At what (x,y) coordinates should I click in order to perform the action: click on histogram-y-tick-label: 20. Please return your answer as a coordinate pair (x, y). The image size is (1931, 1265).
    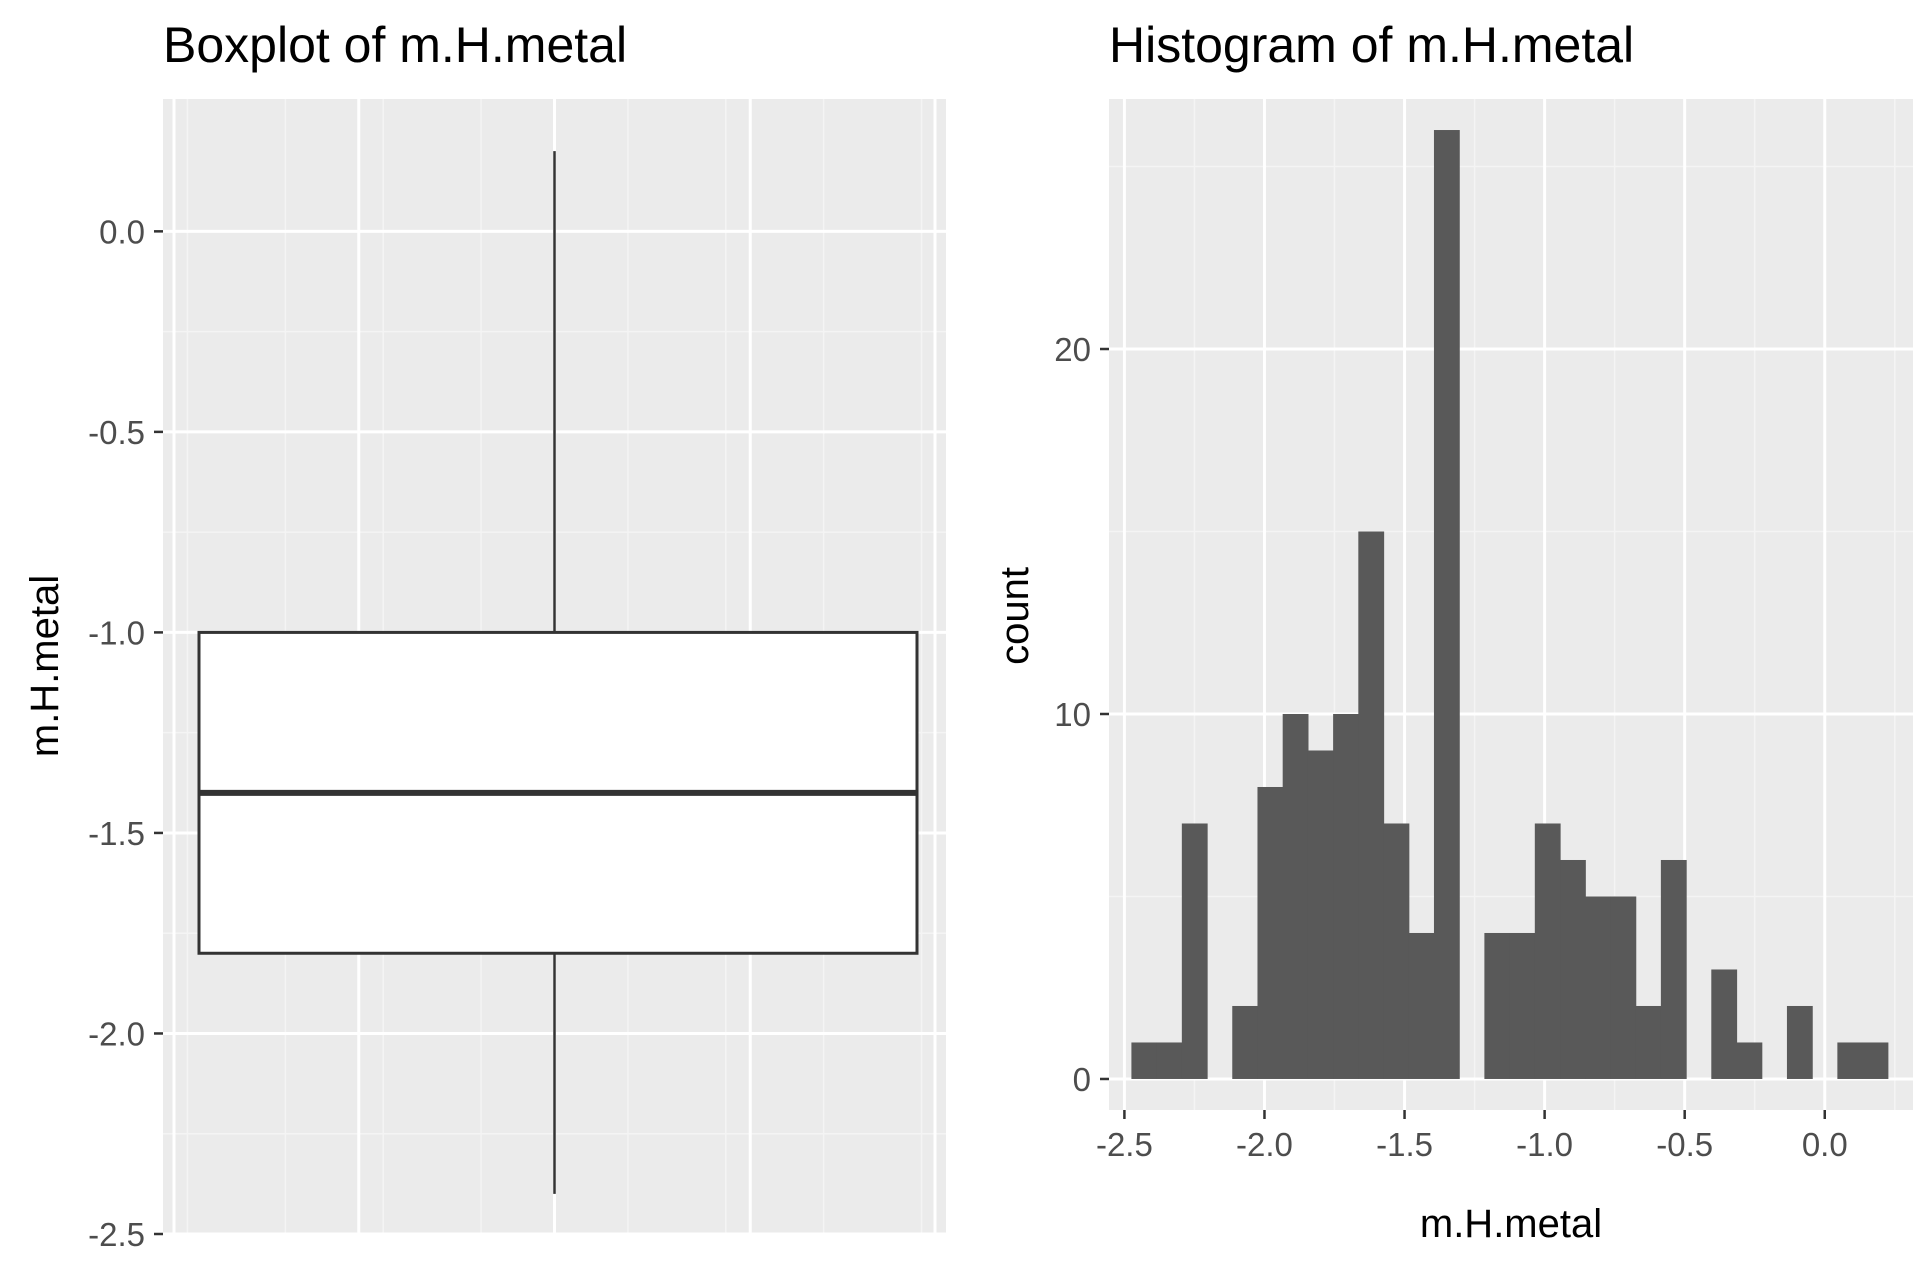
    Looking at the image, I should click on (1072, 349).